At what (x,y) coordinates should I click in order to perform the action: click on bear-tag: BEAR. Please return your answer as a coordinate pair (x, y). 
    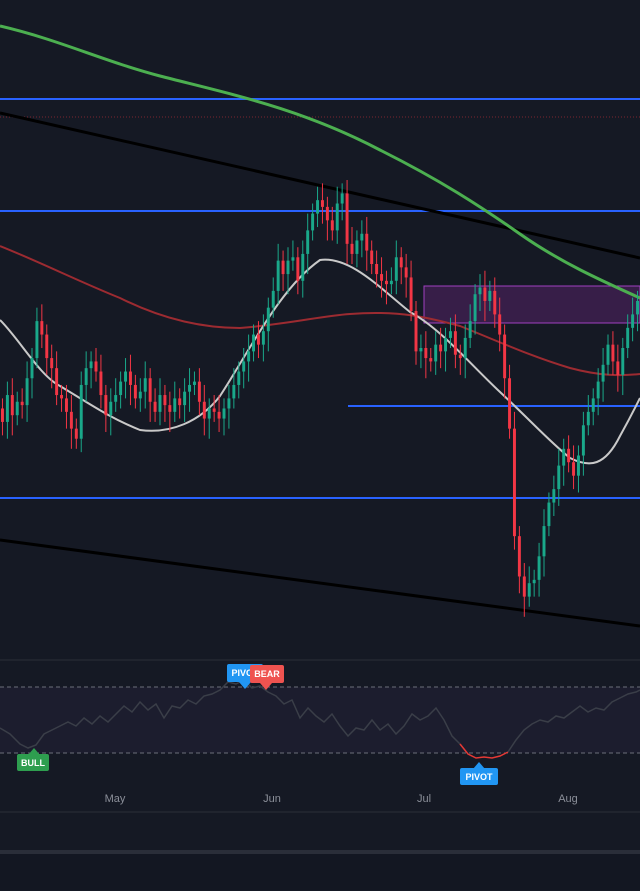
    Looking at the image, I should click on (267, 677).